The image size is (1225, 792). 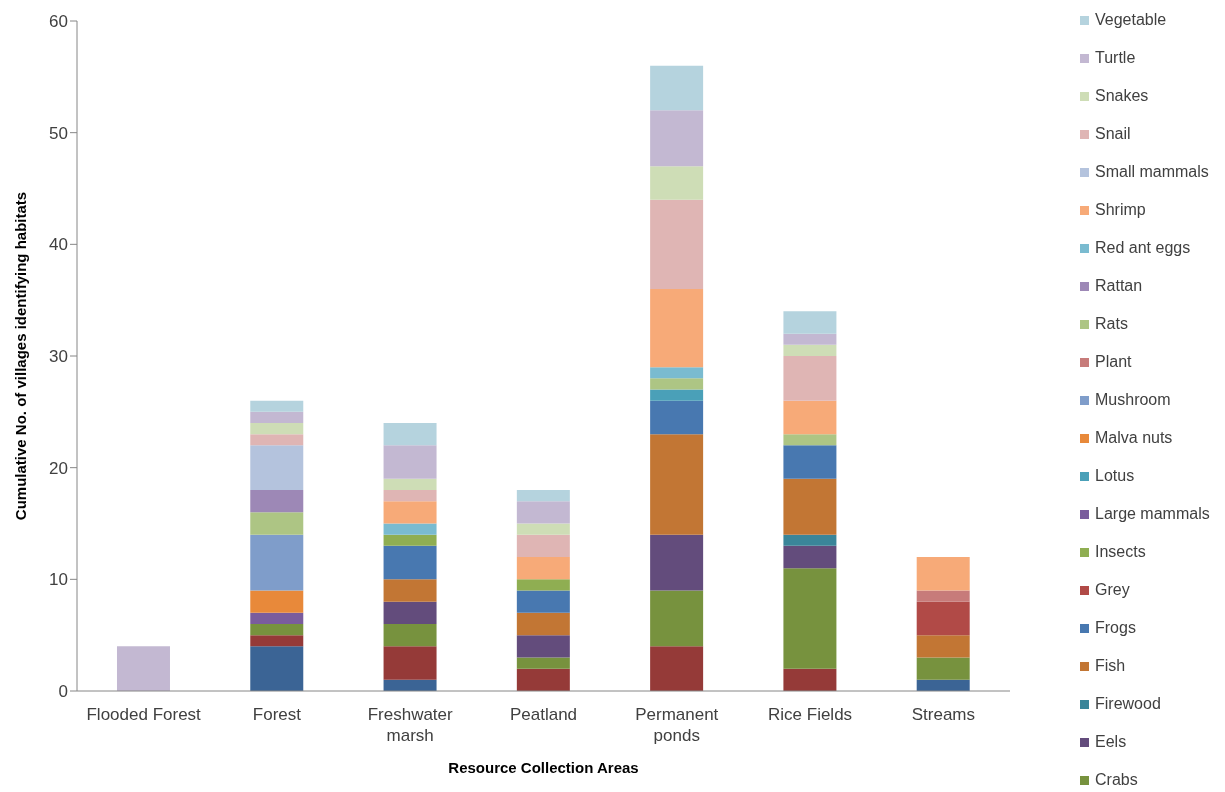 I want to click on legend-label: Insects, so click(x=1120, y=552).